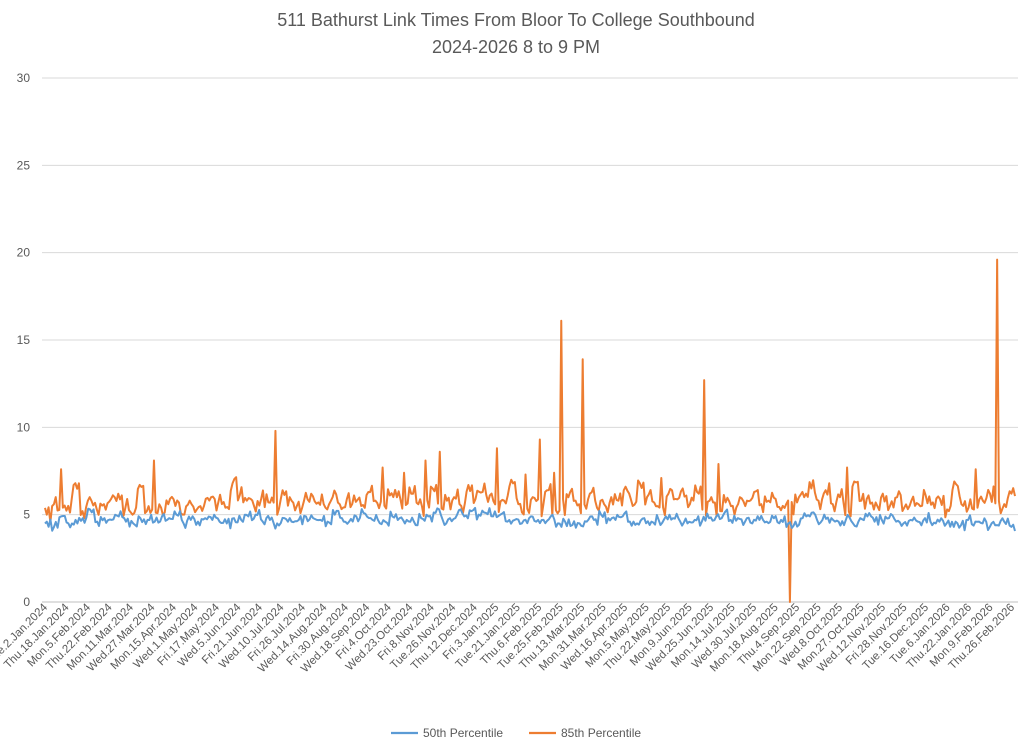 Image resolution: width=1024 pixels, height=746 pixels. I want to click on y-axis-ticks: 0 5 10 15 20 25 30, so click(24, 340).